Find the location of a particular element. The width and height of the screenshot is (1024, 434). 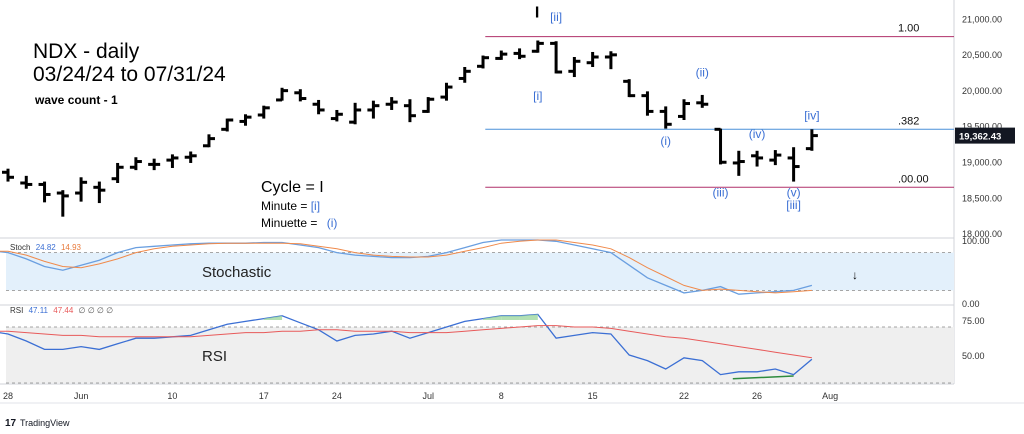

rsi-tick-label: 75.00 is located at coordinates (973, 321).